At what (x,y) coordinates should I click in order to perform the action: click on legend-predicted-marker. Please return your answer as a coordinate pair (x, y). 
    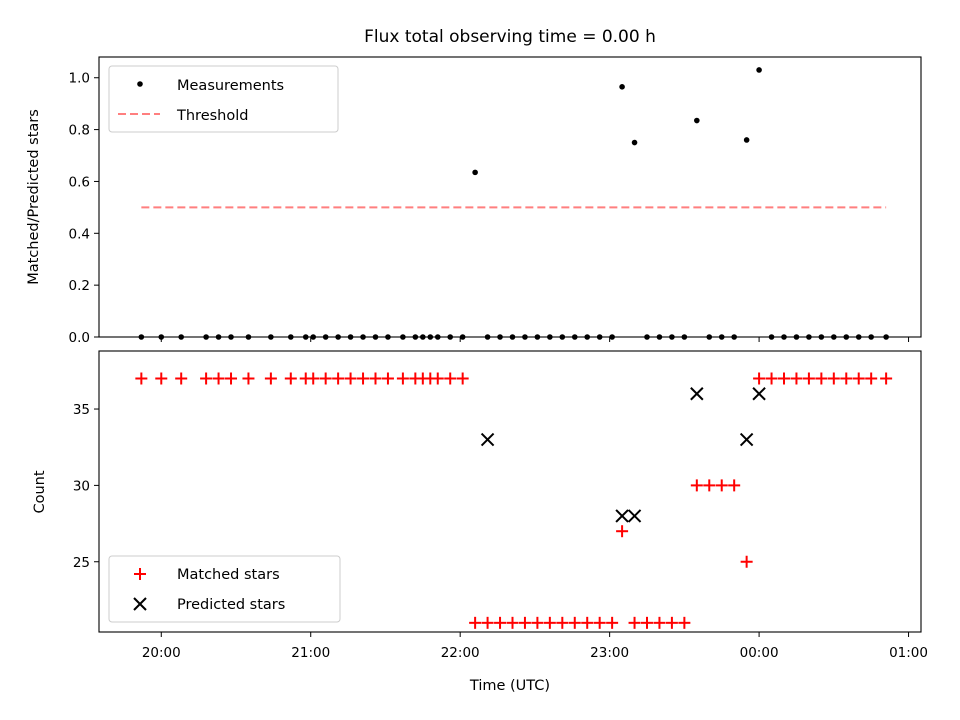
    Looking at the image, I should click on (140, 604).